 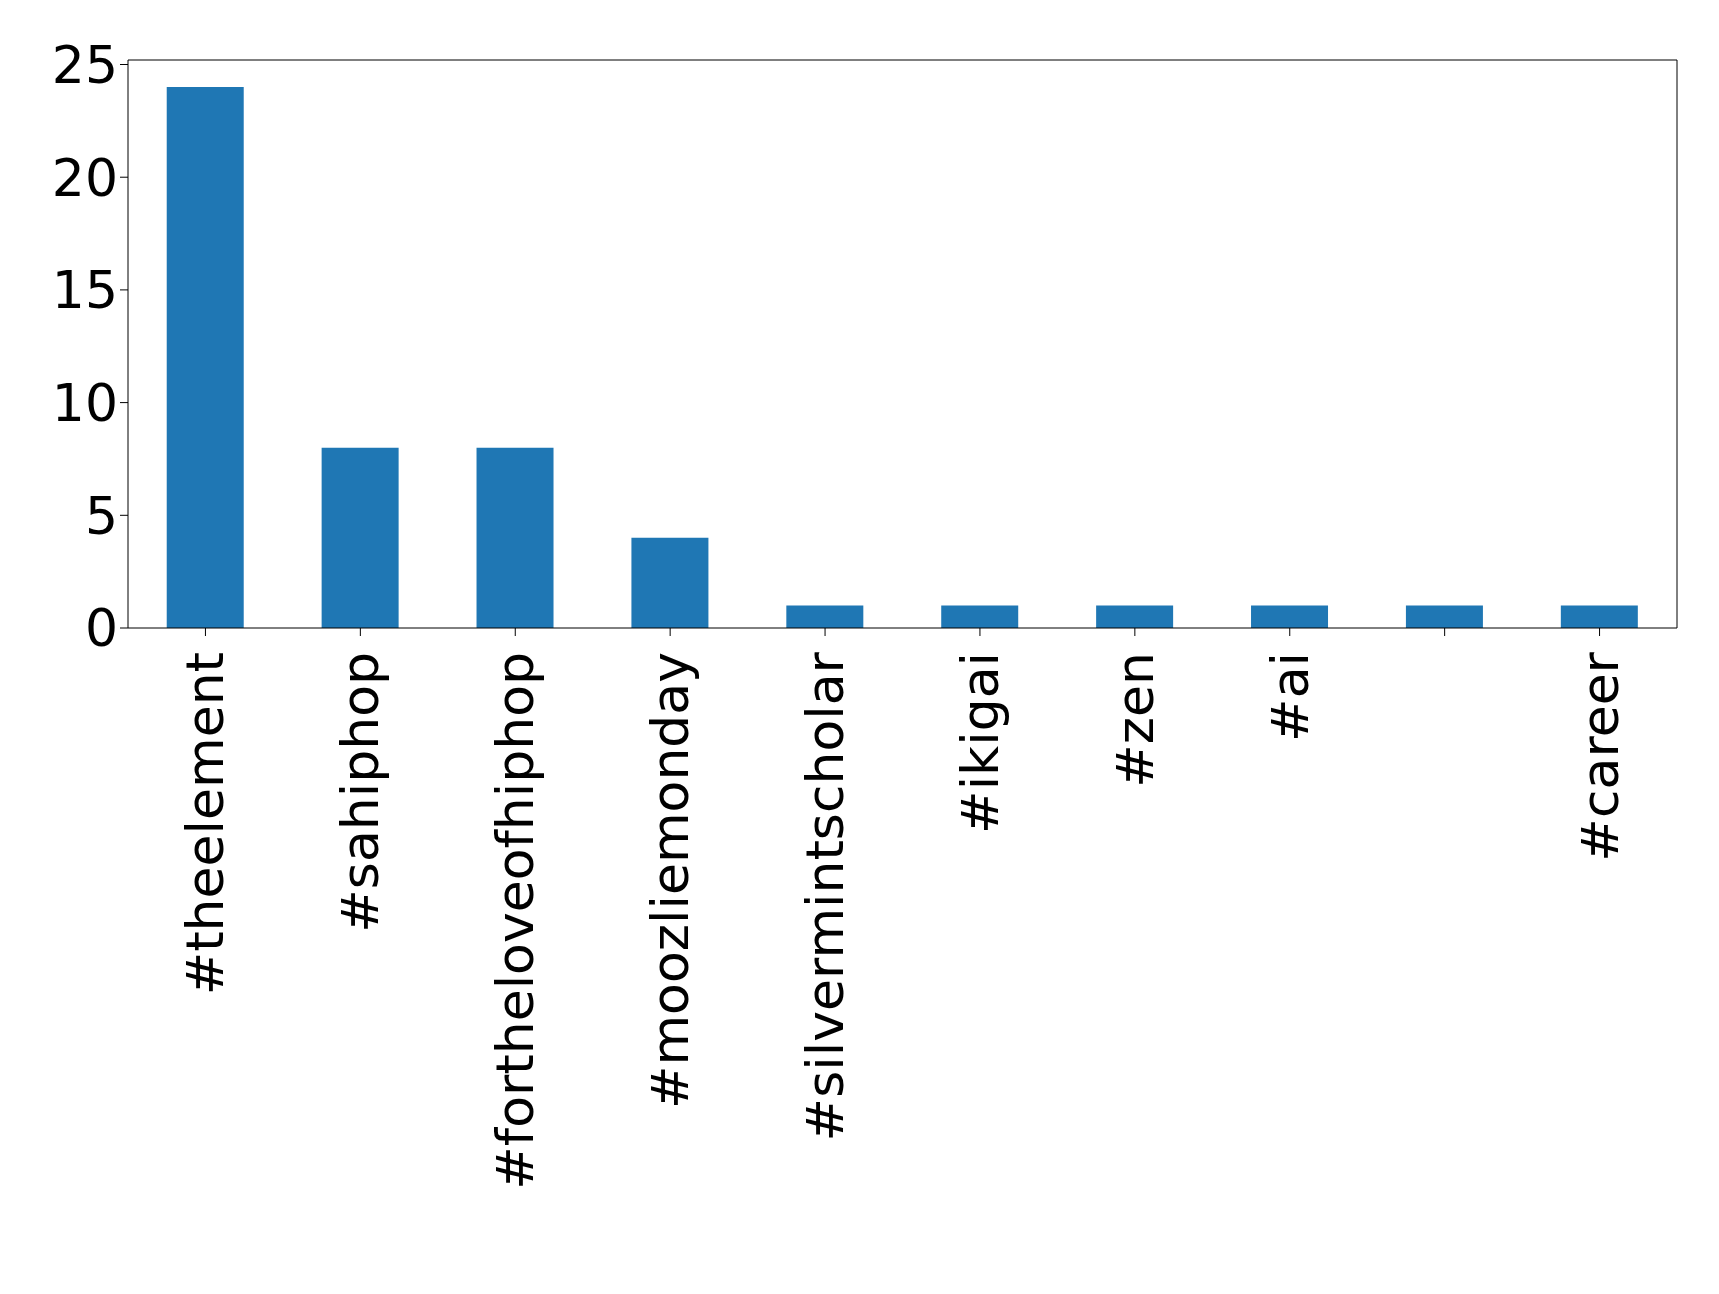 What do you see at coordinates (84, 290) in the screenshot?
I see `y-tick-label: 15` at bounding box center [84, 290].